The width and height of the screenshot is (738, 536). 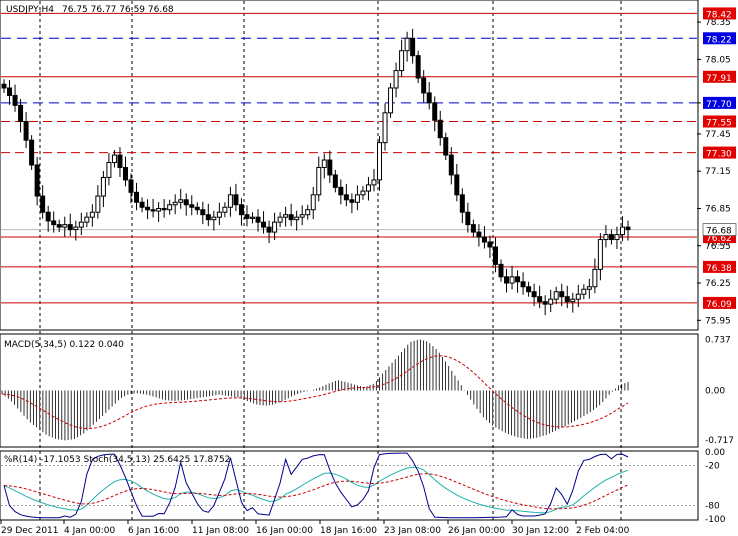 I want to click on current-price-secondary-label: 76.57, so click(x=719, y=243).